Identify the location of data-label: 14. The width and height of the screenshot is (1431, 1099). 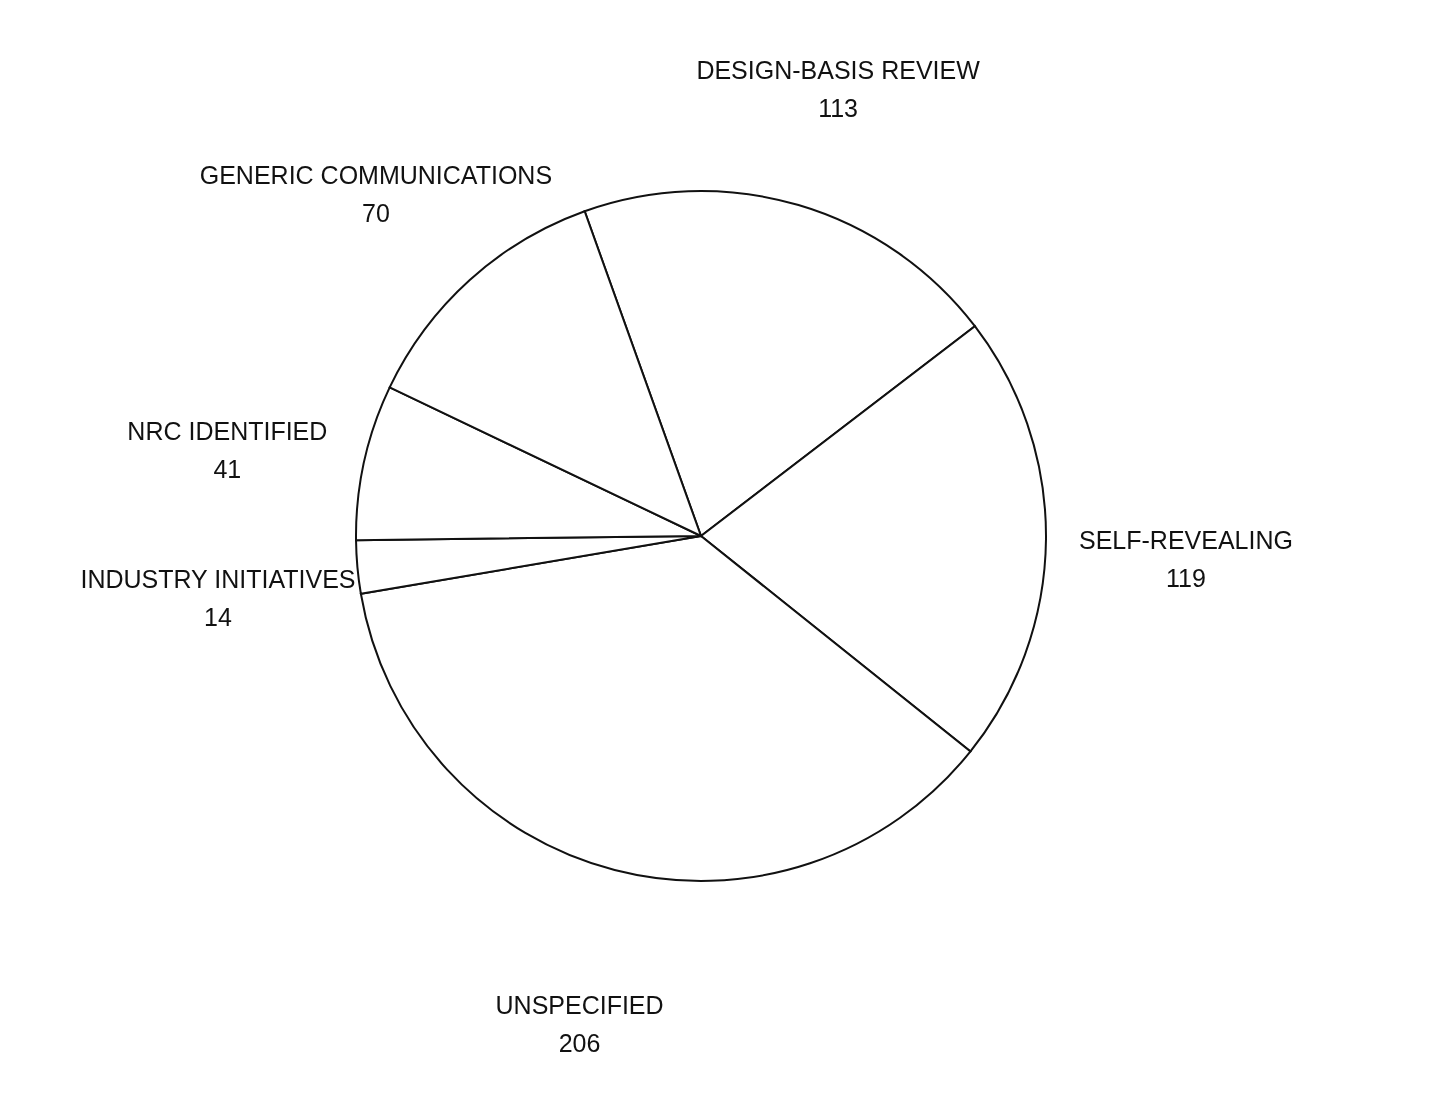
(218, 616).